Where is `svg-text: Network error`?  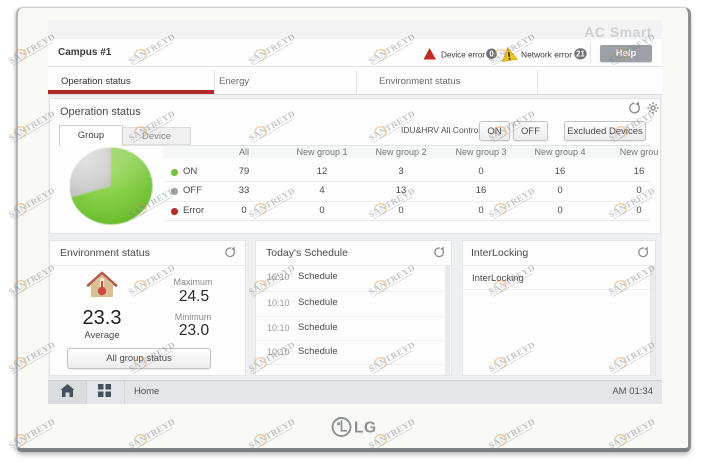 svg-text: Network error is located at coordinates (546, 55).